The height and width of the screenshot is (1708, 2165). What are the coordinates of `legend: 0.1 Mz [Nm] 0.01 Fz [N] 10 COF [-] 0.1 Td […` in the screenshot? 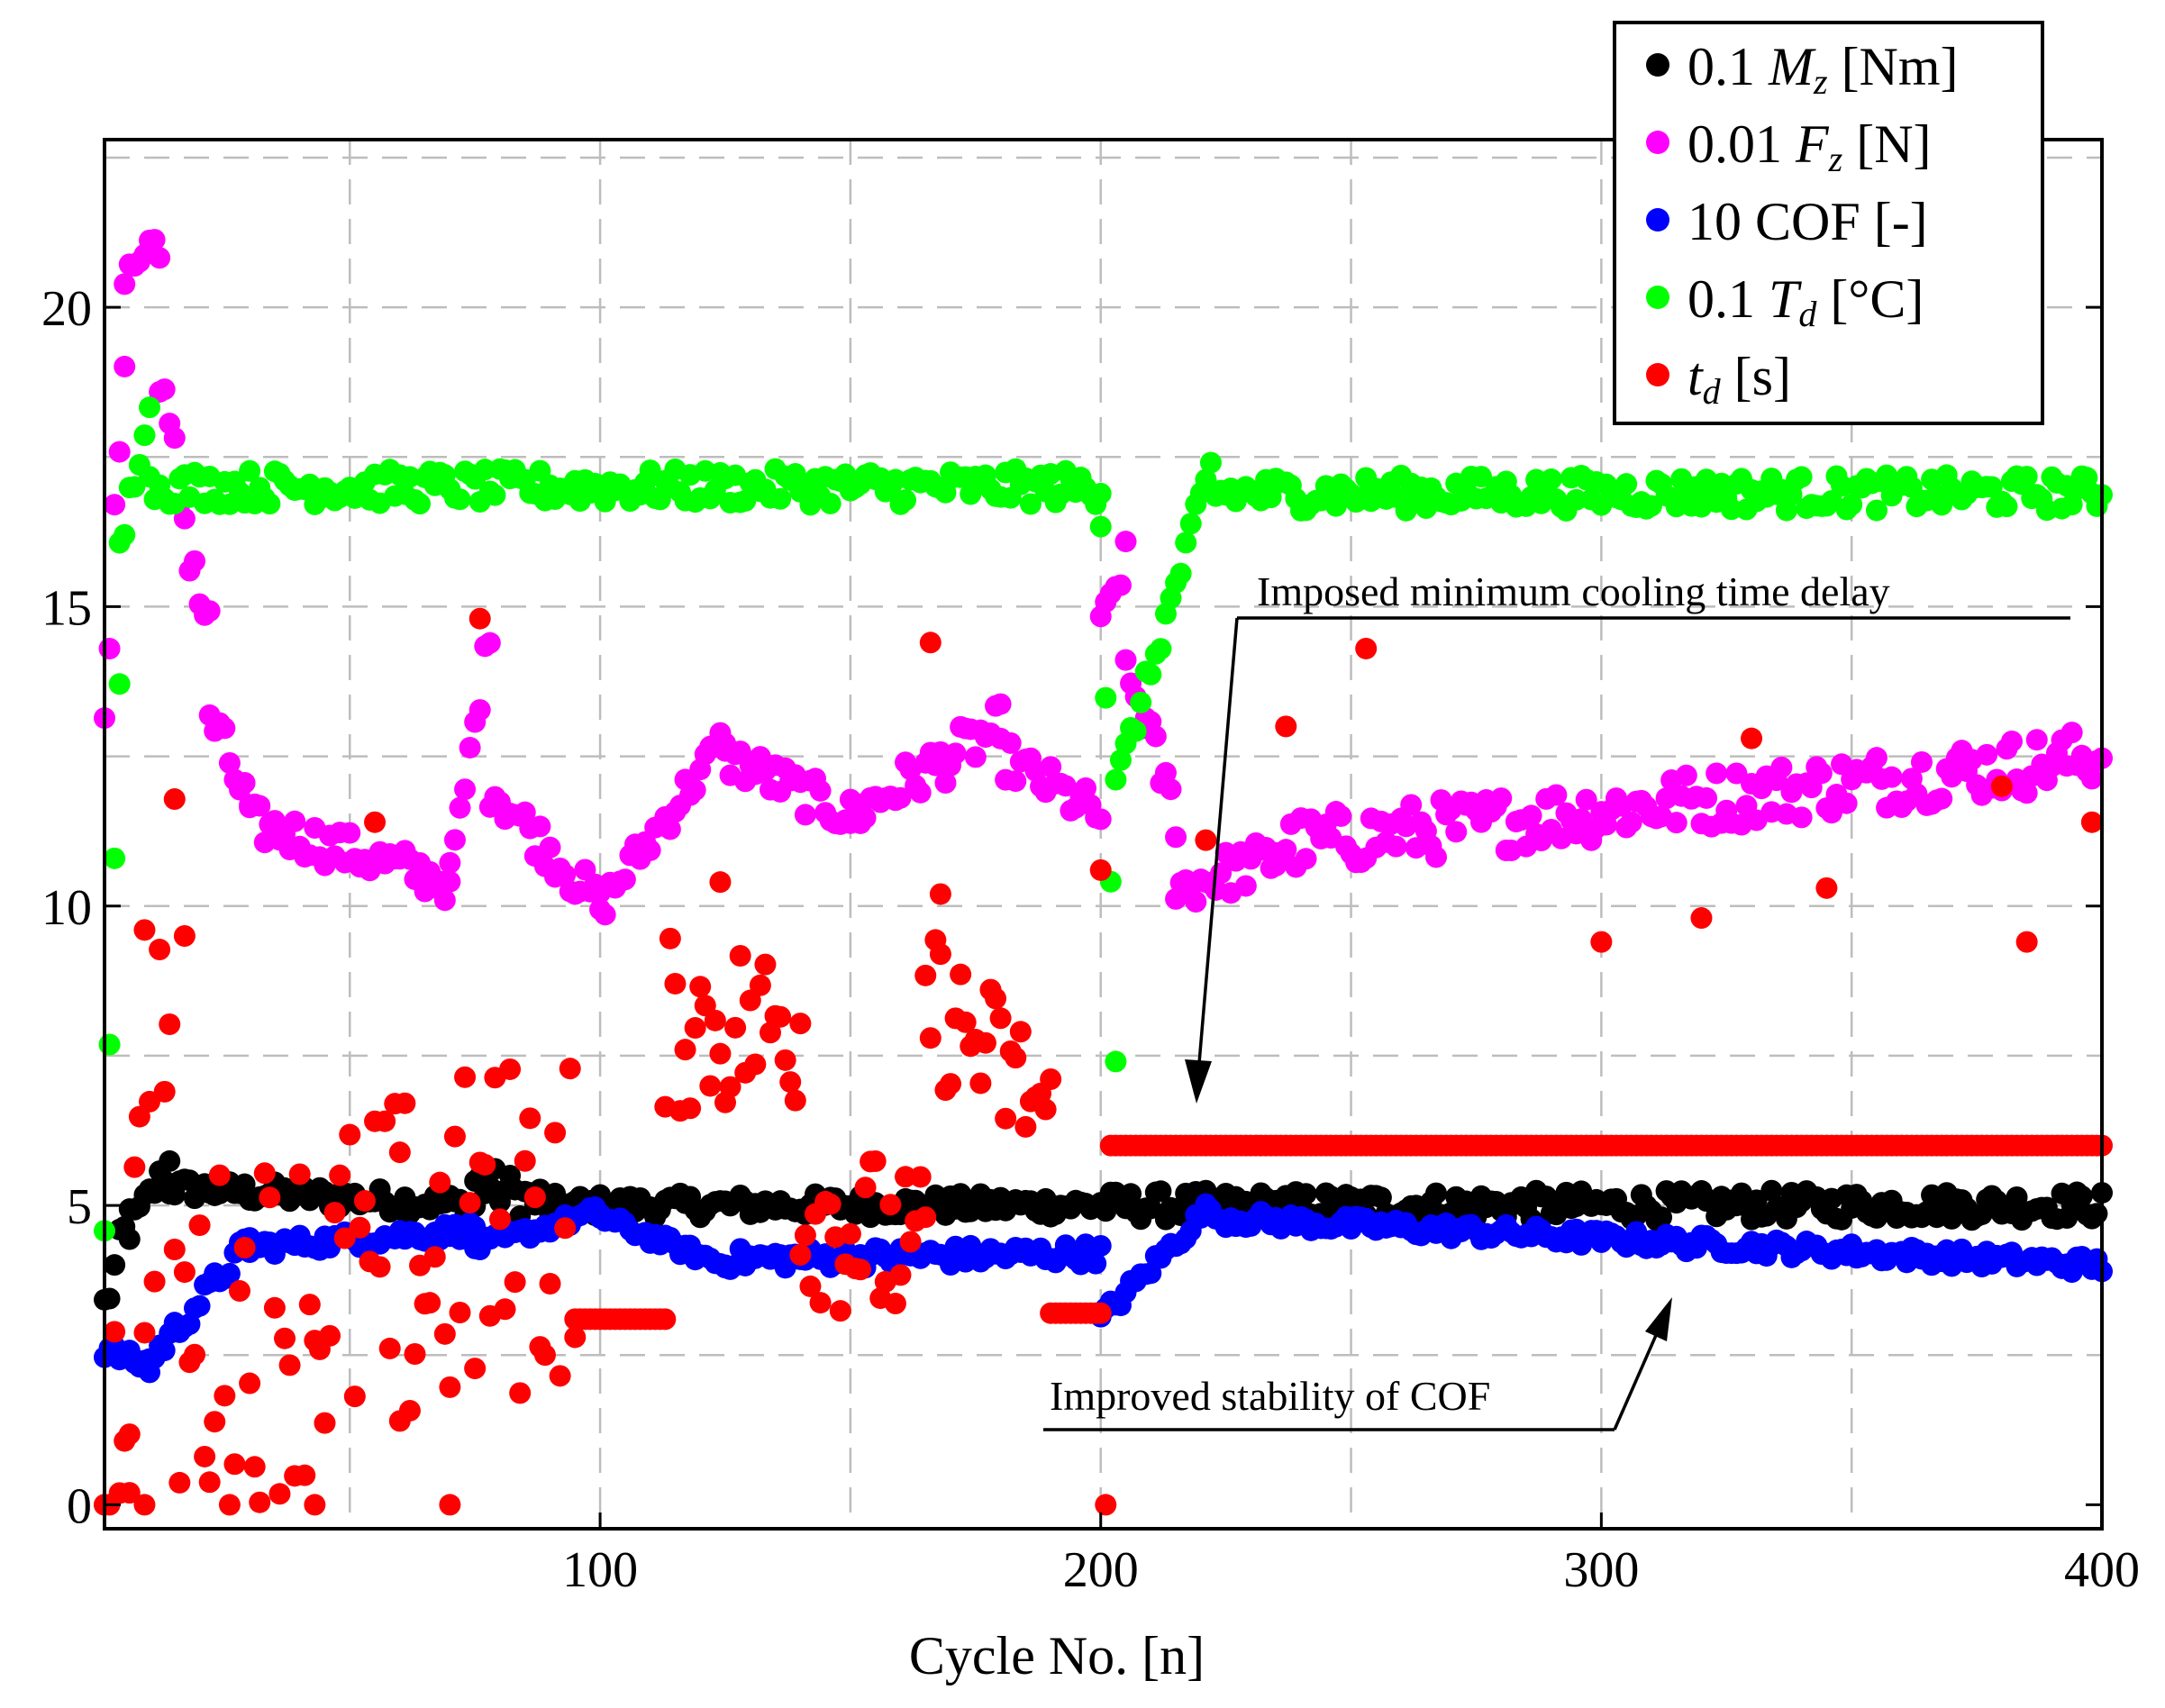 It's located at (1828, 223).